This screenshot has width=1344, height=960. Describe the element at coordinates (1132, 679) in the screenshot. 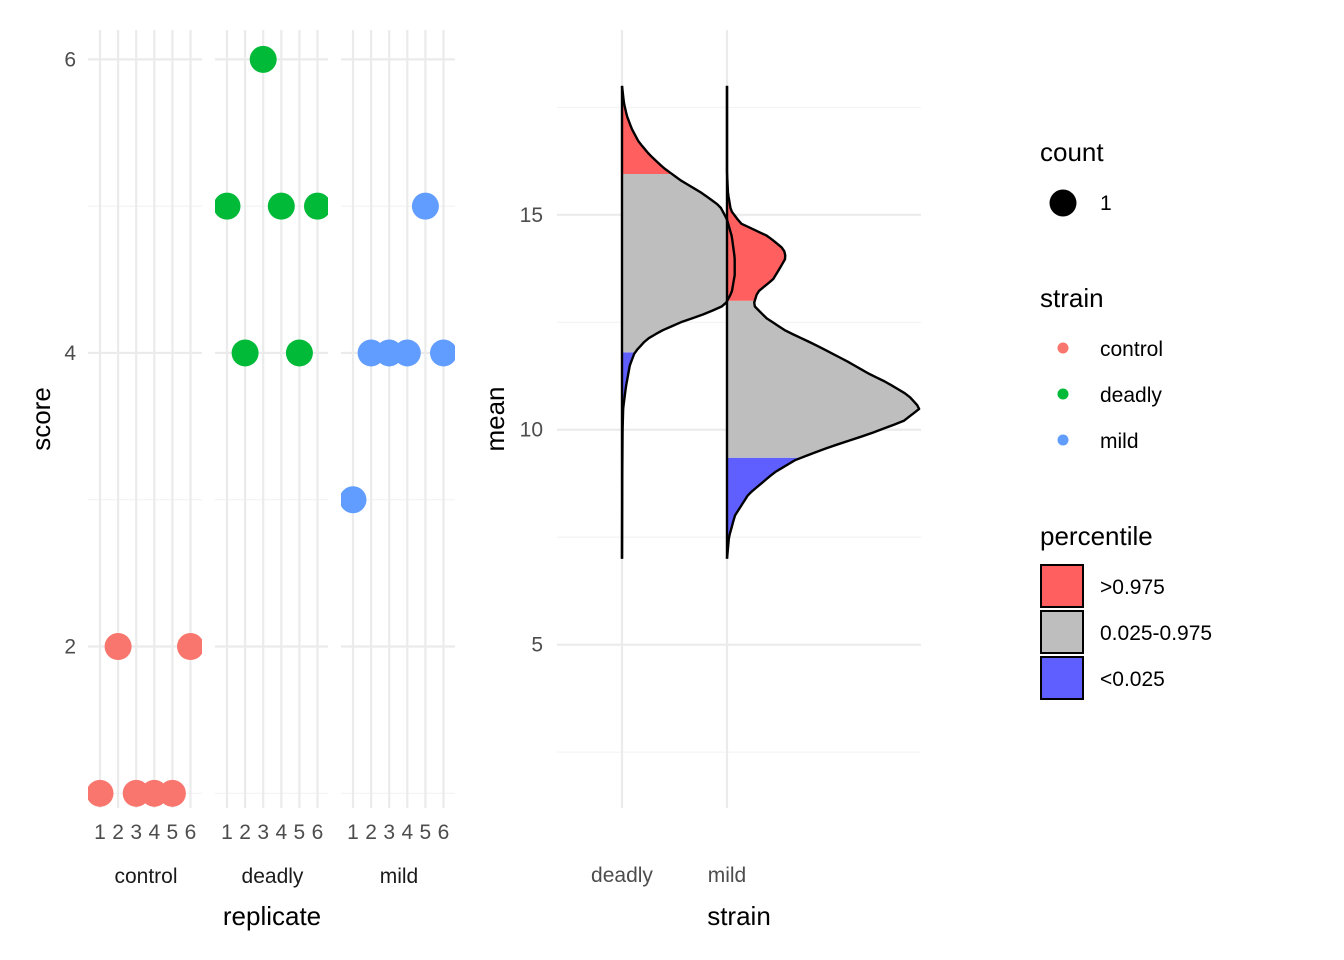

I see `legend-percentile-label-low: <0.025` at that location.